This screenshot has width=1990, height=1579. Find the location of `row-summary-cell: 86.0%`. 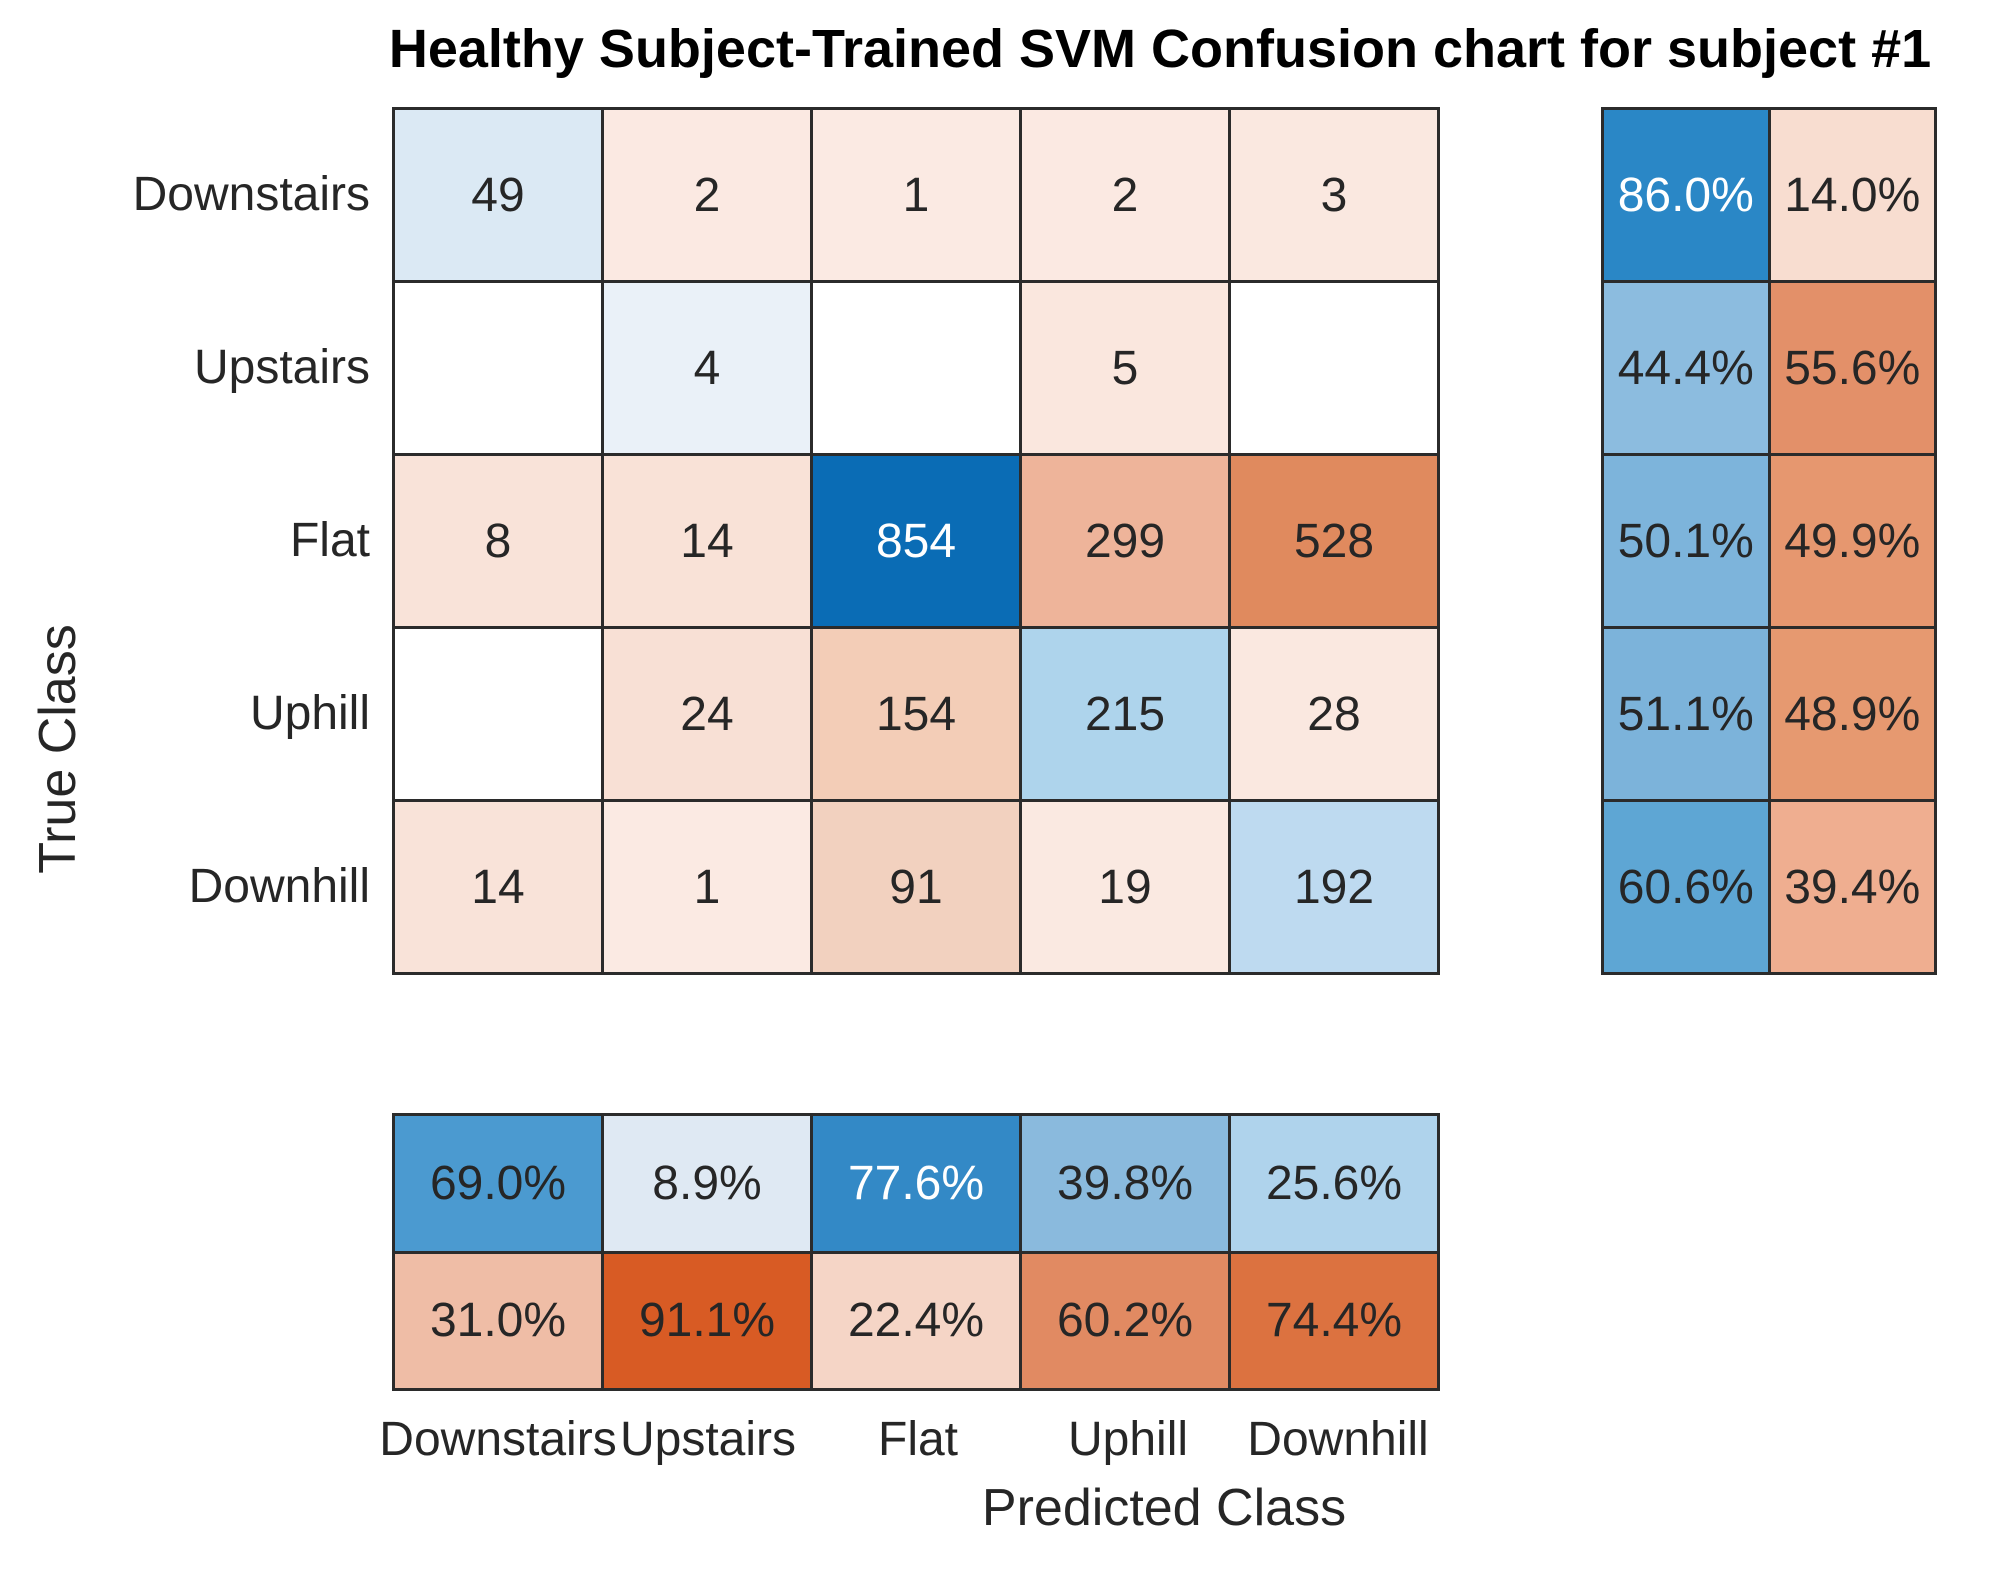

row-summary-cell: 86.0% is located at coordinates (1686, 195).